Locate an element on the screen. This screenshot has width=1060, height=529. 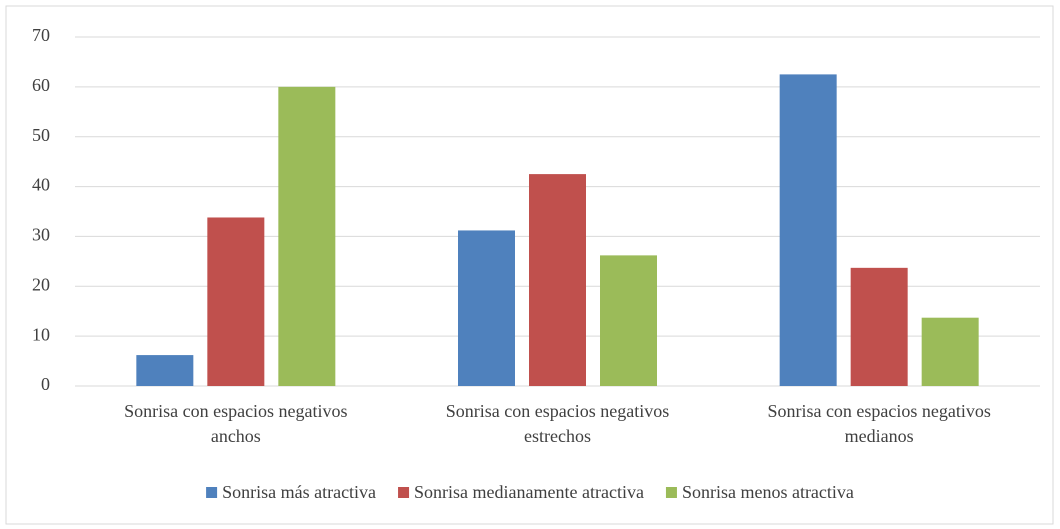
x-tick-label: Sonrisa con espacios negativos estrechos is located at coordinates (557, 423).